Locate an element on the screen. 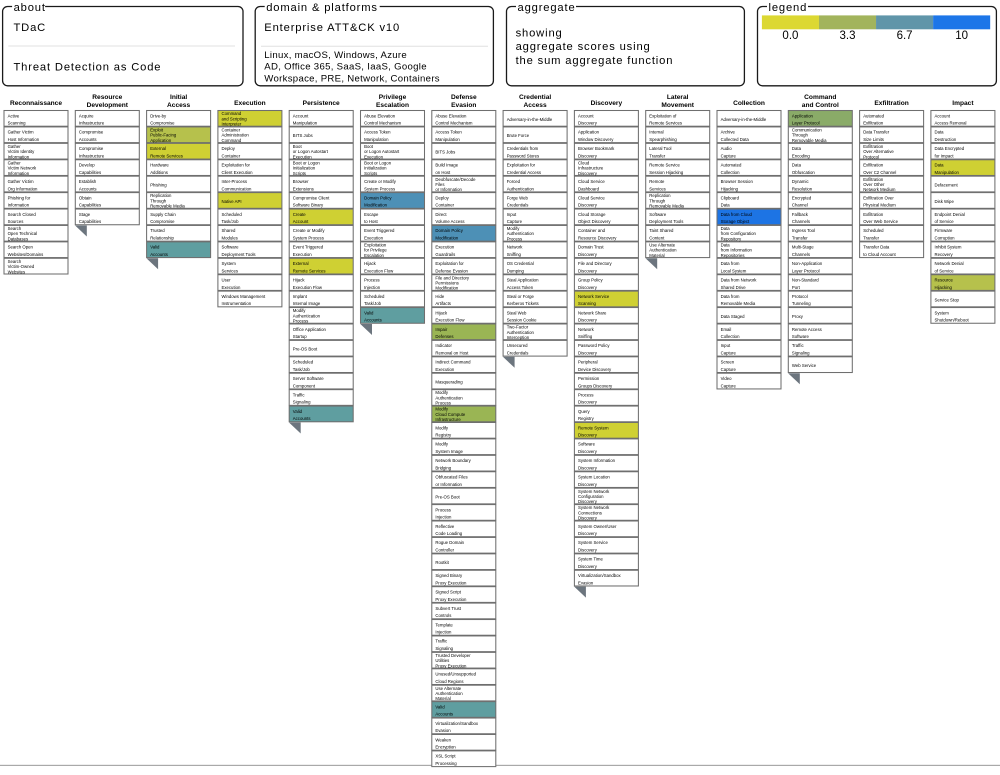 The height and width of the screenshot is (775, 1000). svg-text: Search Open is located at coordinates (21, 247).